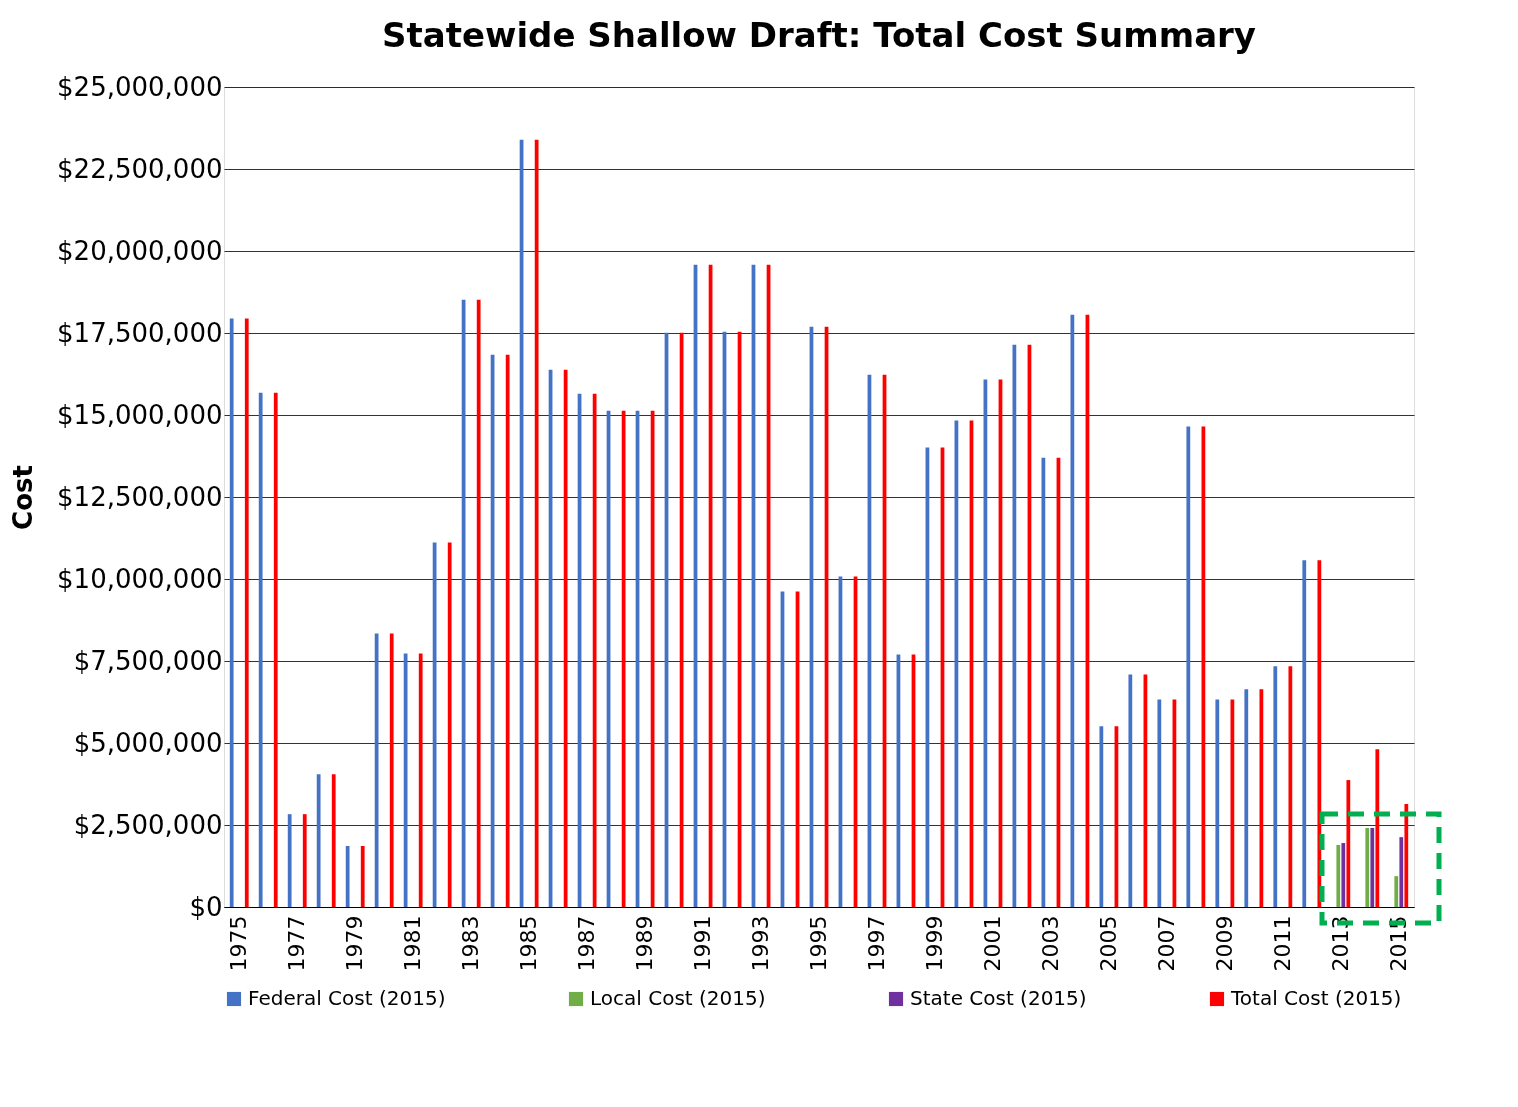 The width and height of the screenshot is (1518, 1107). I want to click on y-tick-label: $17,500,000, so click(140, 332).